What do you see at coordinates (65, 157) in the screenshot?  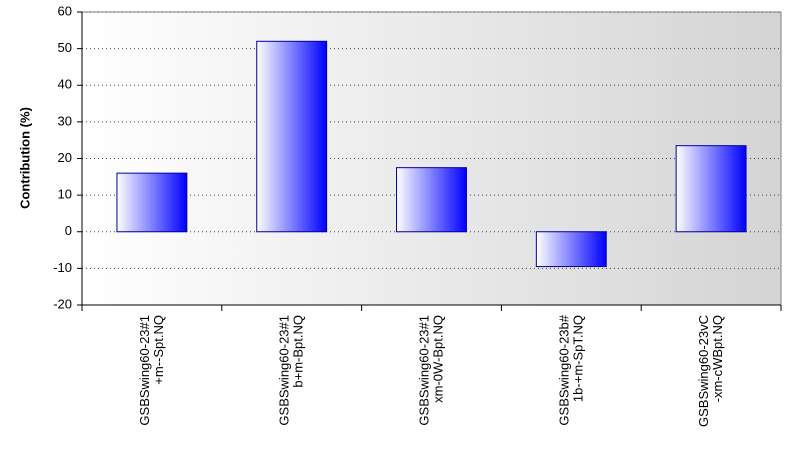 I see `y-tick-label: 20` at bounding box center [65, 157].